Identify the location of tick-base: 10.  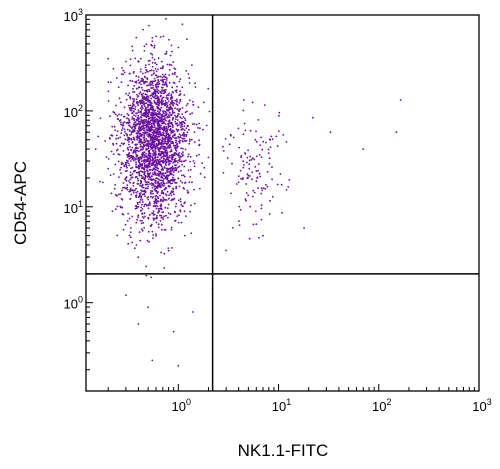
(71, 112).